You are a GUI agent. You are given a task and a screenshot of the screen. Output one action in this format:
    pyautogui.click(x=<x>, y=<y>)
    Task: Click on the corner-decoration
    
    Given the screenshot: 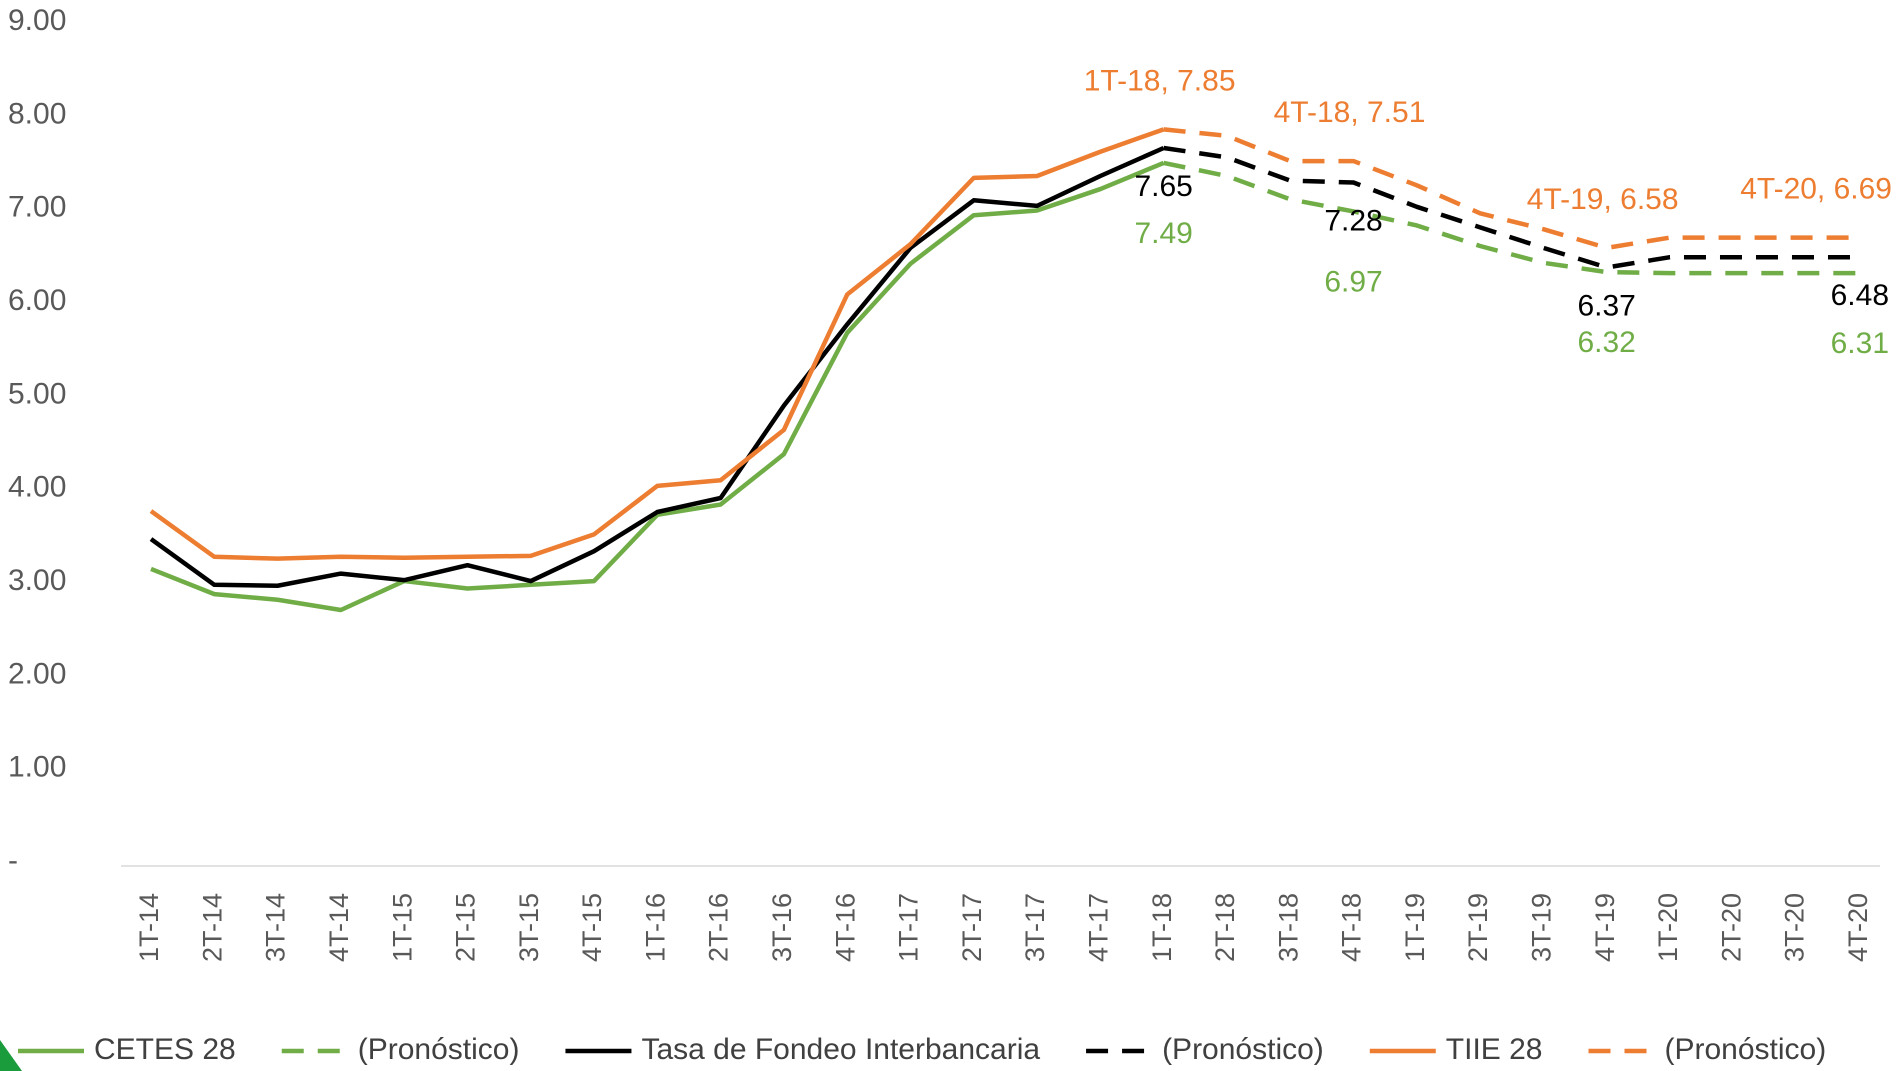 What is the action you would take?
    pyautogui.click(x=11, y=1055)
    